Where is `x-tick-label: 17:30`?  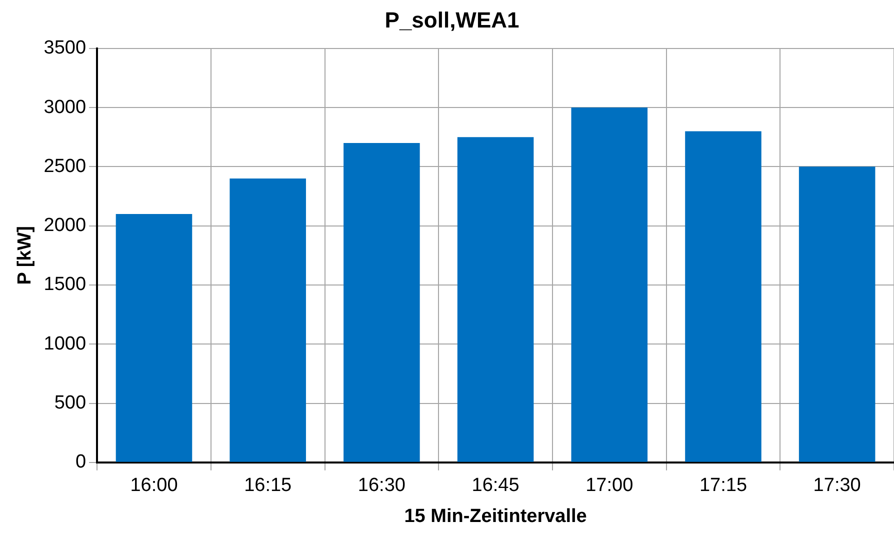 x-tick-label: 17:30 is located at coordinates (837, 485).